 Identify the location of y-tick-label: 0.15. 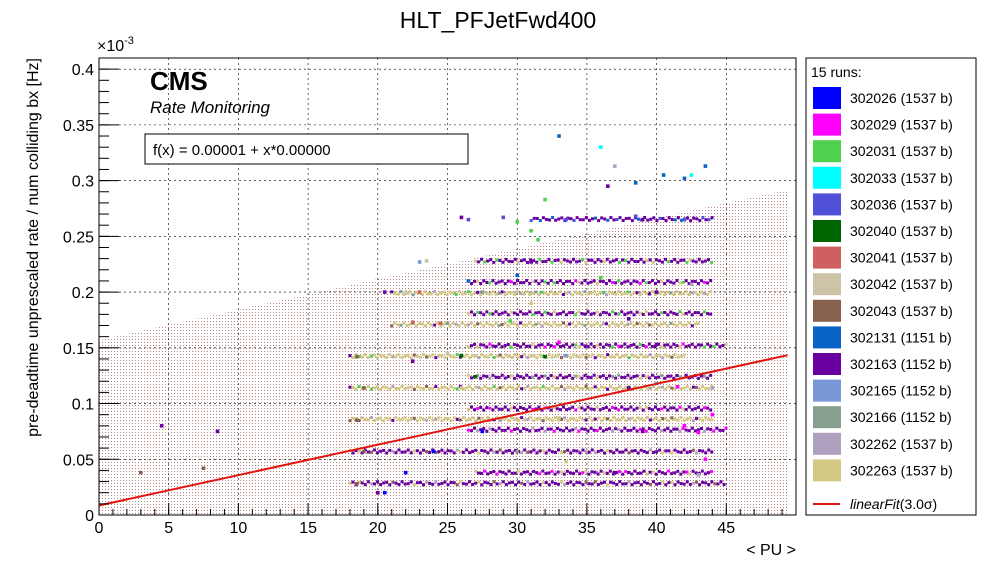
(78, 349).